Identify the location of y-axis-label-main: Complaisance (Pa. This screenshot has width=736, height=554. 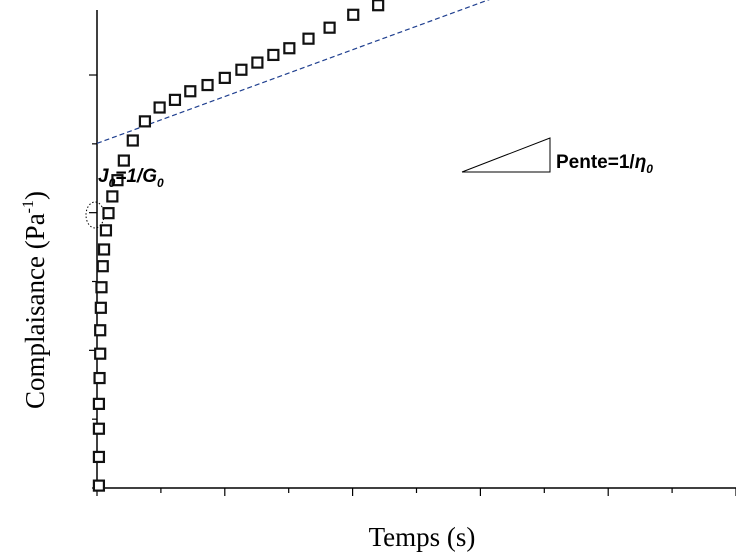
(35, 311).